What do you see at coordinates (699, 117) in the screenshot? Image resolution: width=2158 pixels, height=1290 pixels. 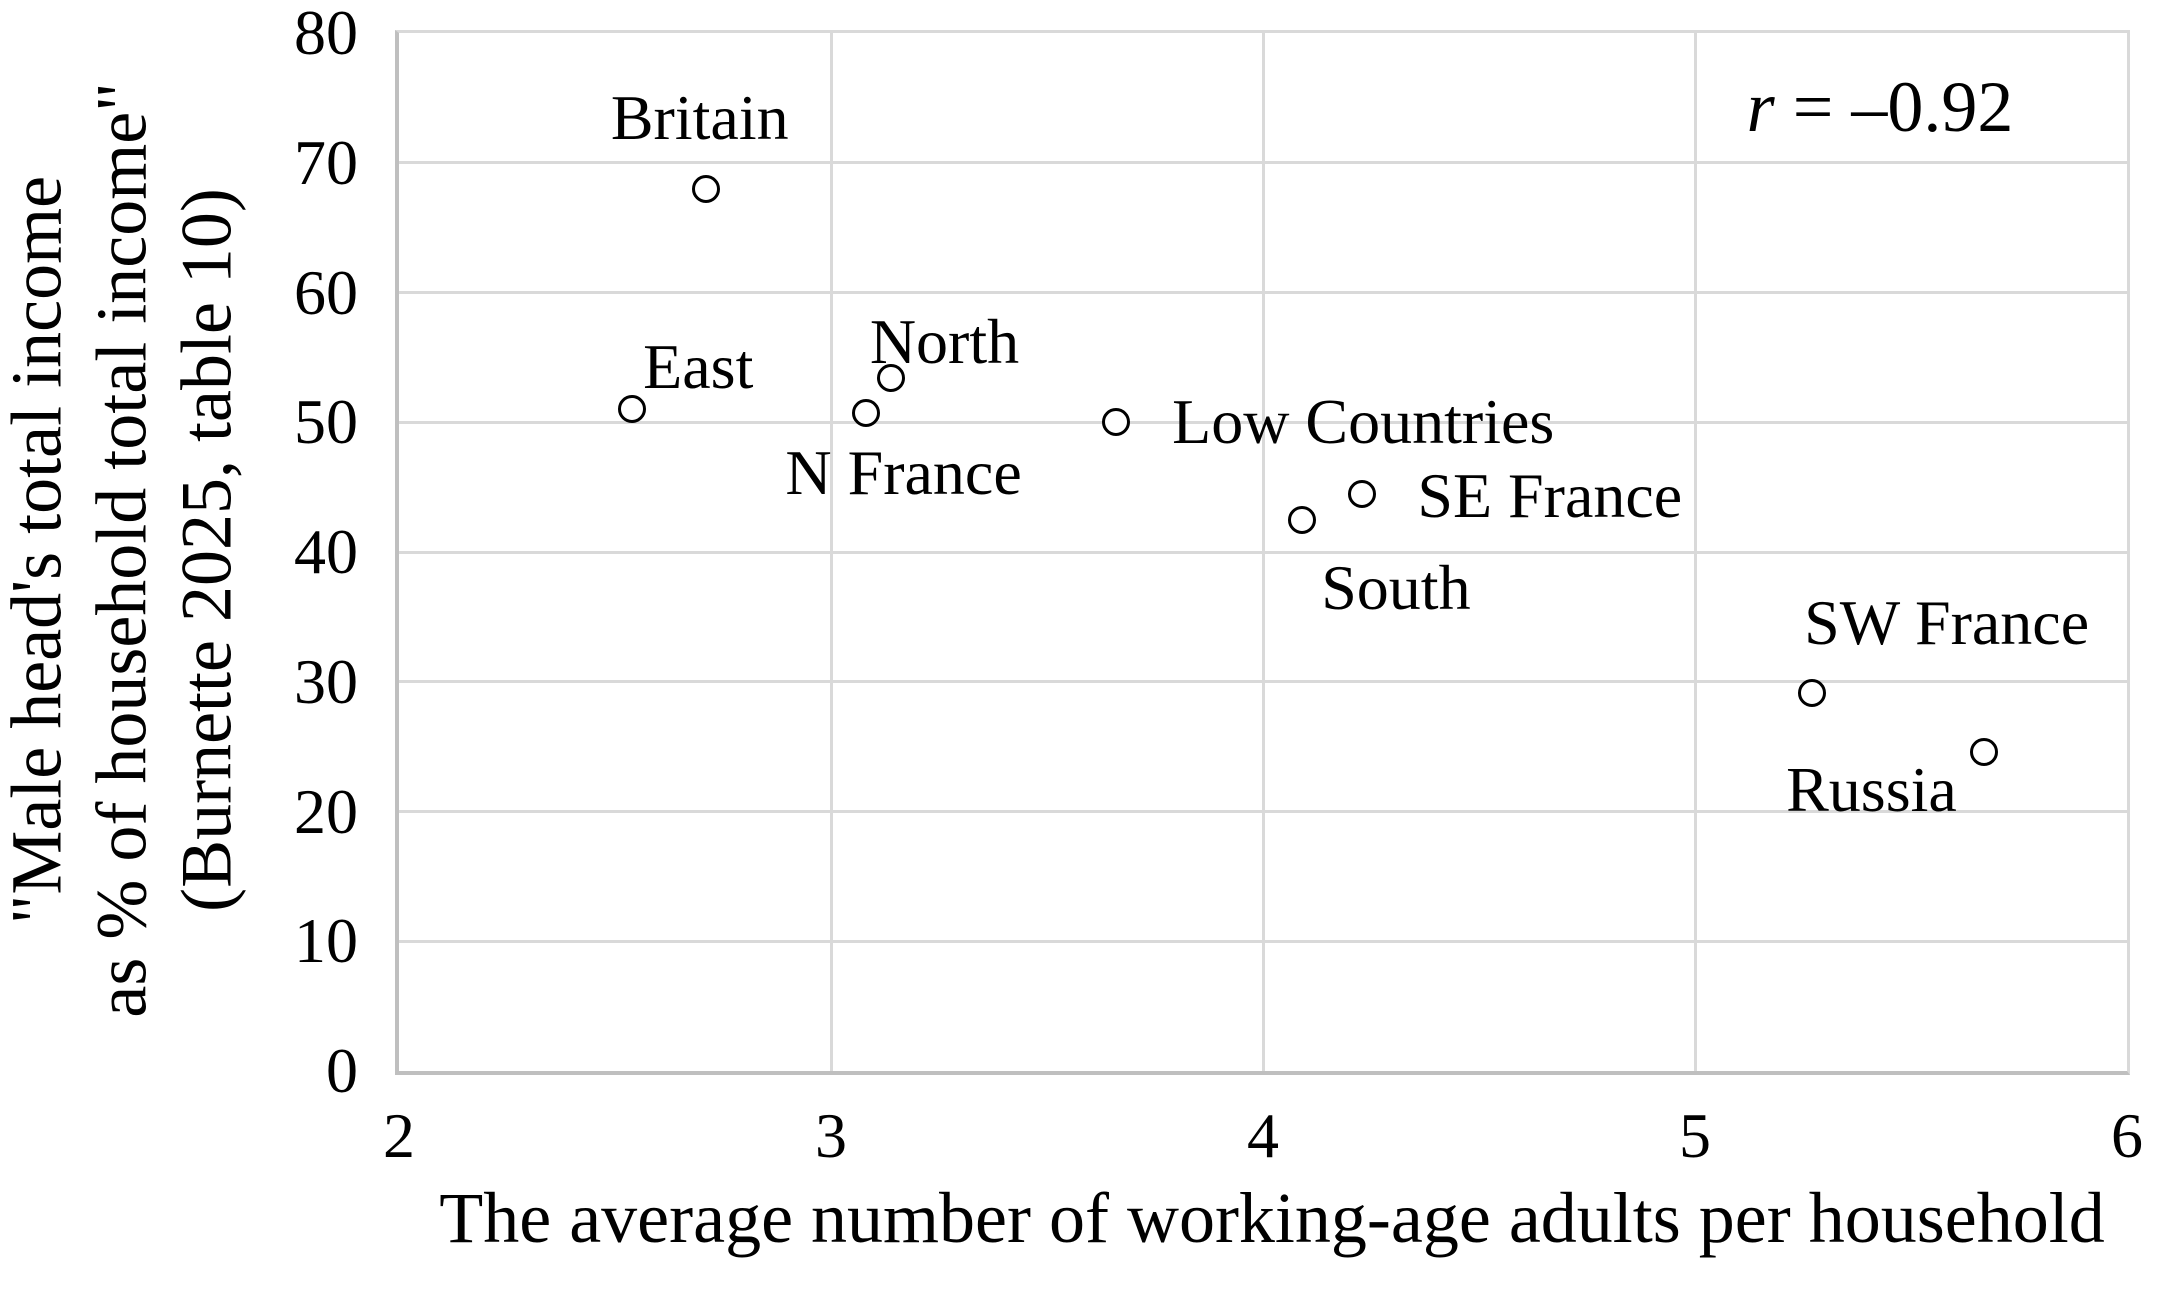 I see `point-label-britain: Britain` at bounding box center [699, 117].